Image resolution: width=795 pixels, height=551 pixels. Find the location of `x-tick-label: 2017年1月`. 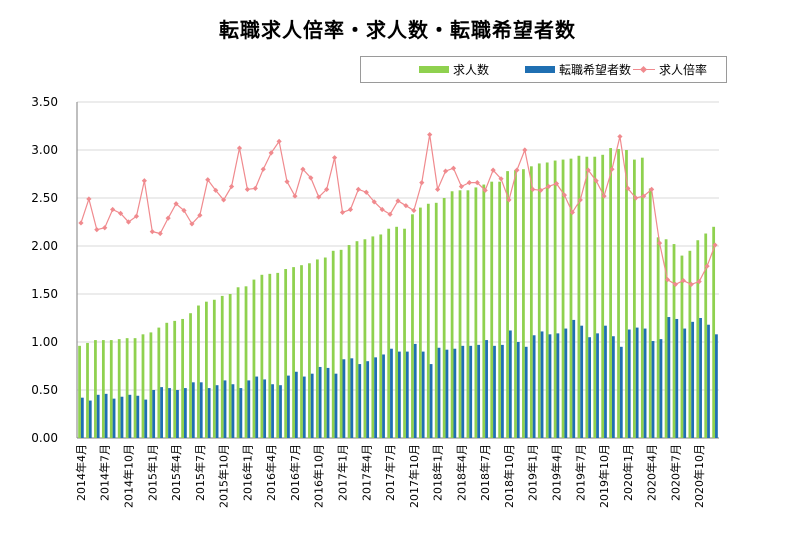

x-tick-label: 2017年1月 is located at coordinates (343, 472).